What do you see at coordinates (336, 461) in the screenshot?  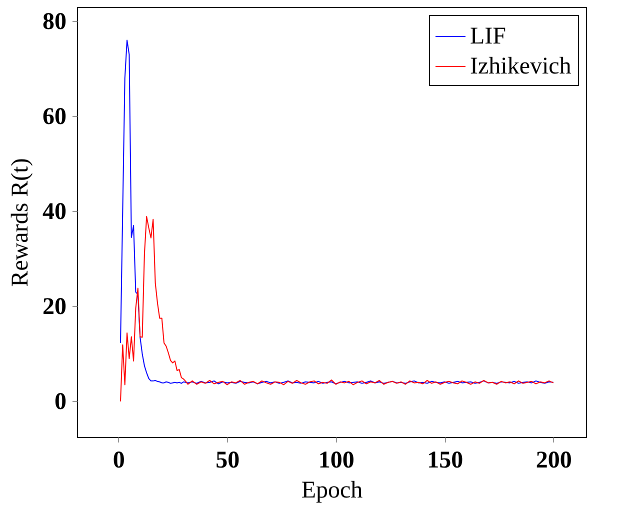 I see `x-tick-label: 100` at bounding box center [336, 461].